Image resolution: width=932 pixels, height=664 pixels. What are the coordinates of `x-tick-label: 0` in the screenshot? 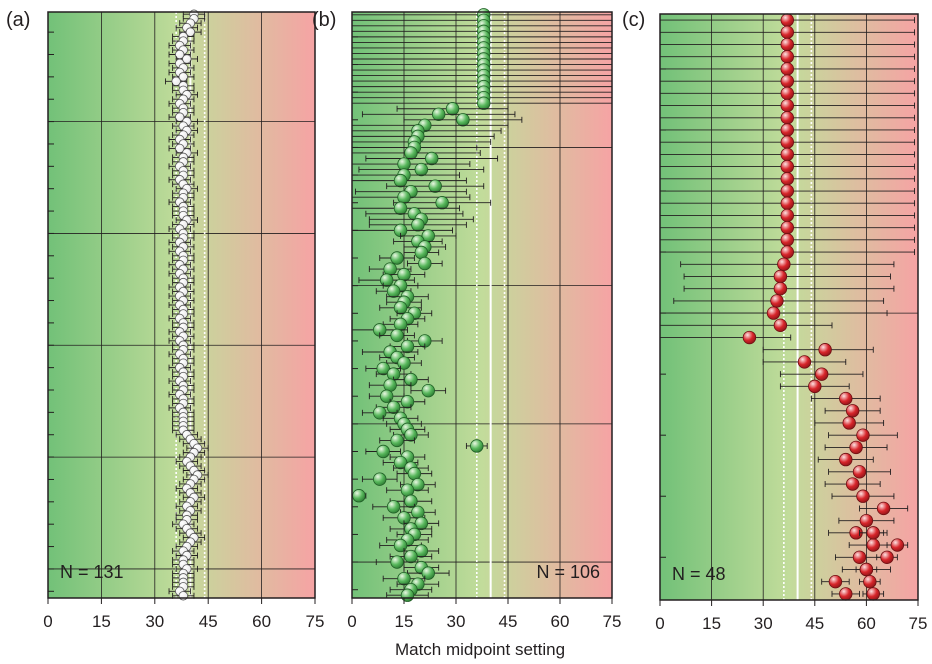 It's located at (47, 621).